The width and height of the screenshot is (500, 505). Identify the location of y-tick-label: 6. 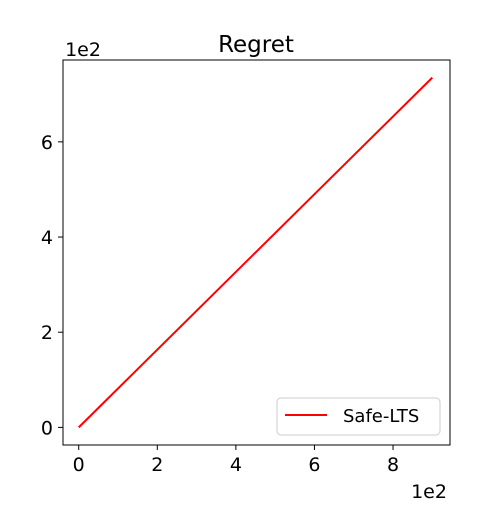
(47, 143).